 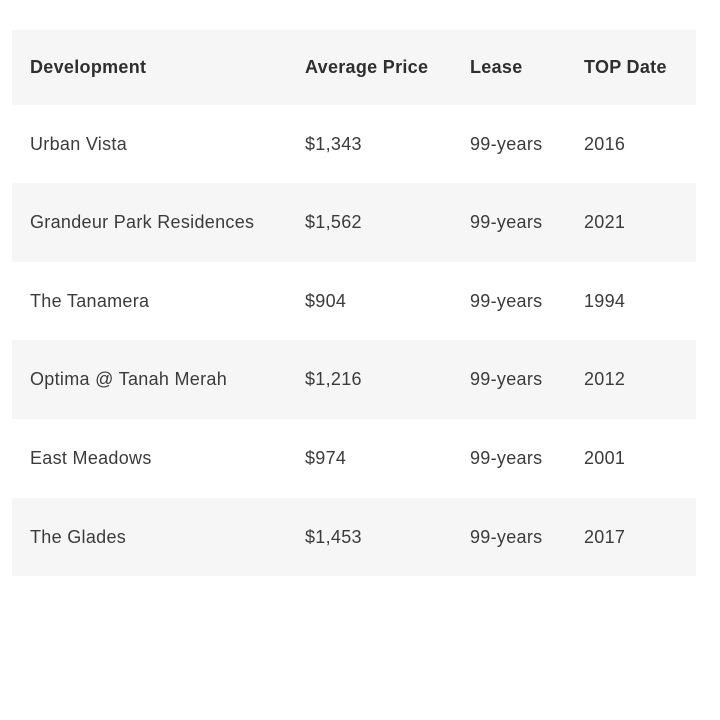 I want to click on cell-development: The Tanamera, so click(x=149, y=301).